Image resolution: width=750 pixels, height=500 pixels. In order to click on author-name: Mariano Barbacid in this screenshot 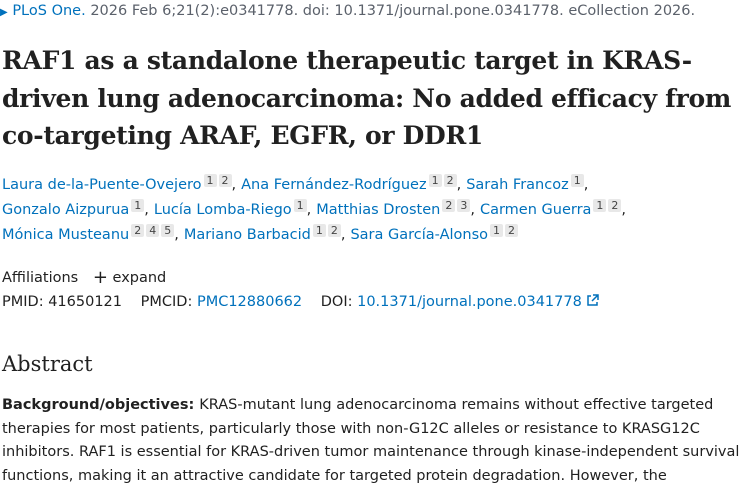, I will do `click(247, 235)`.